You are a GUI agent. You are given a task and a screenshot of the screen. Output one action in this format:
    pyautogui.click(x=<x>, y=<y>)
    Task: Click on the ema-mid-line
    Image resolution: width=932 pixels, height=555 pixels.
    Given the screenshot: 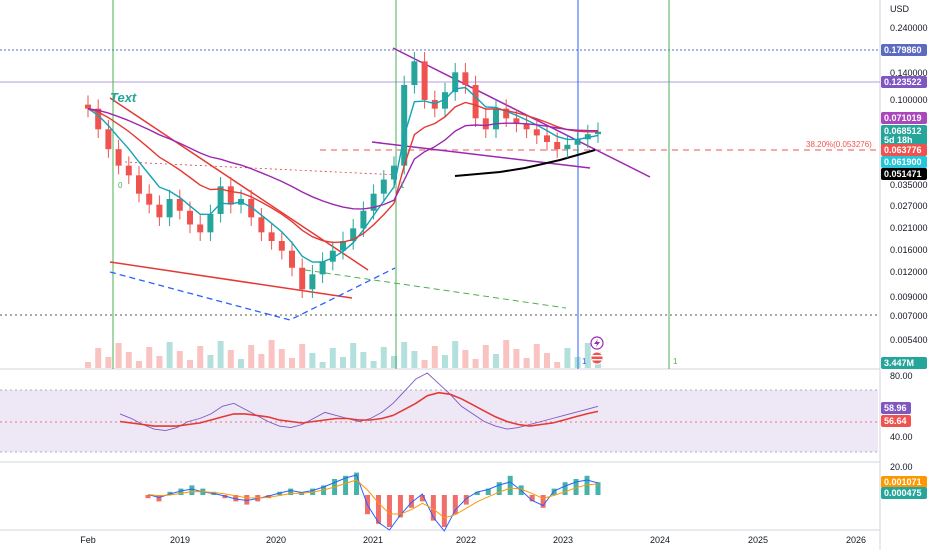 What is the action you would take?
    pyautogui.click(x=342, y=172)
    